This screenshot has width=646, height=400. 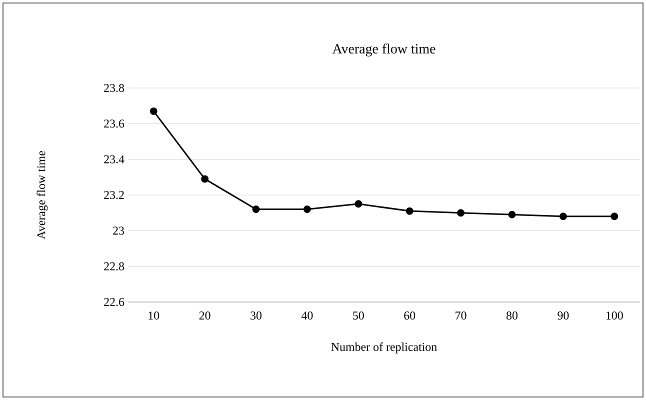 What do you see at coordinates (384, 50) in the screenshot?
I see `chart-title: Average flow time` at bounding box center [384, 50].